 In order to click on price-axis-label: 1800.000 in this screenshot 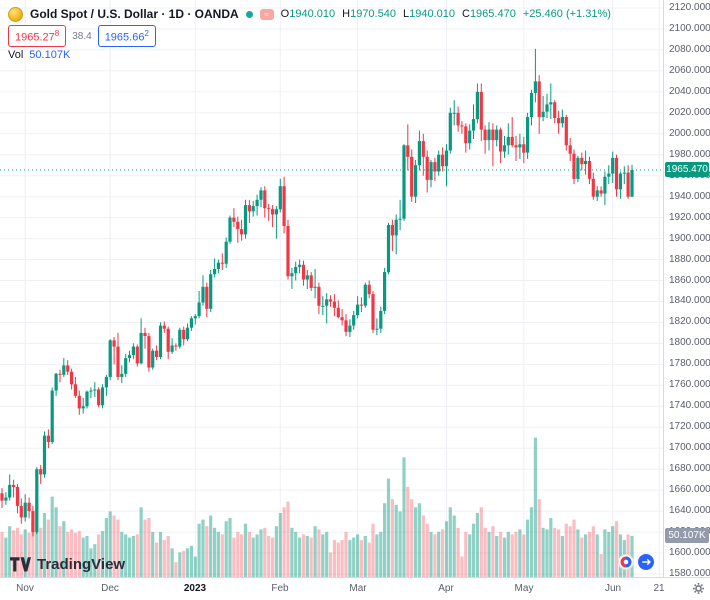, I will do `click(689, 342)`.